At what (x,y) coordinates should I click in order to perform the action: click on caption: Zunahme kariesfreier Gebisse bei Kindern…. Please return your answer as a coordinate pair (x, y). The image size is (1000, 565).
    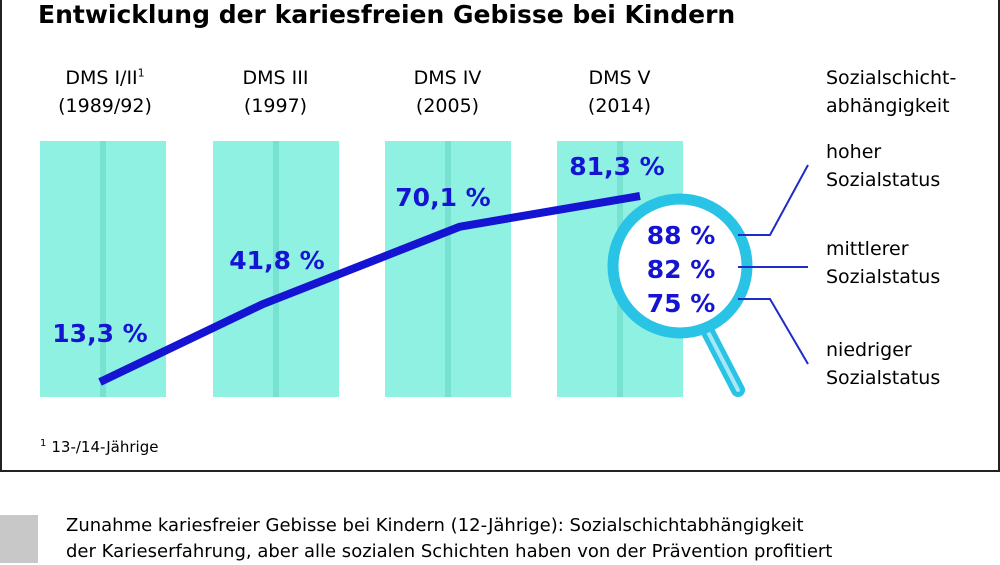
    Looking at the image, I should click on (449, 539).